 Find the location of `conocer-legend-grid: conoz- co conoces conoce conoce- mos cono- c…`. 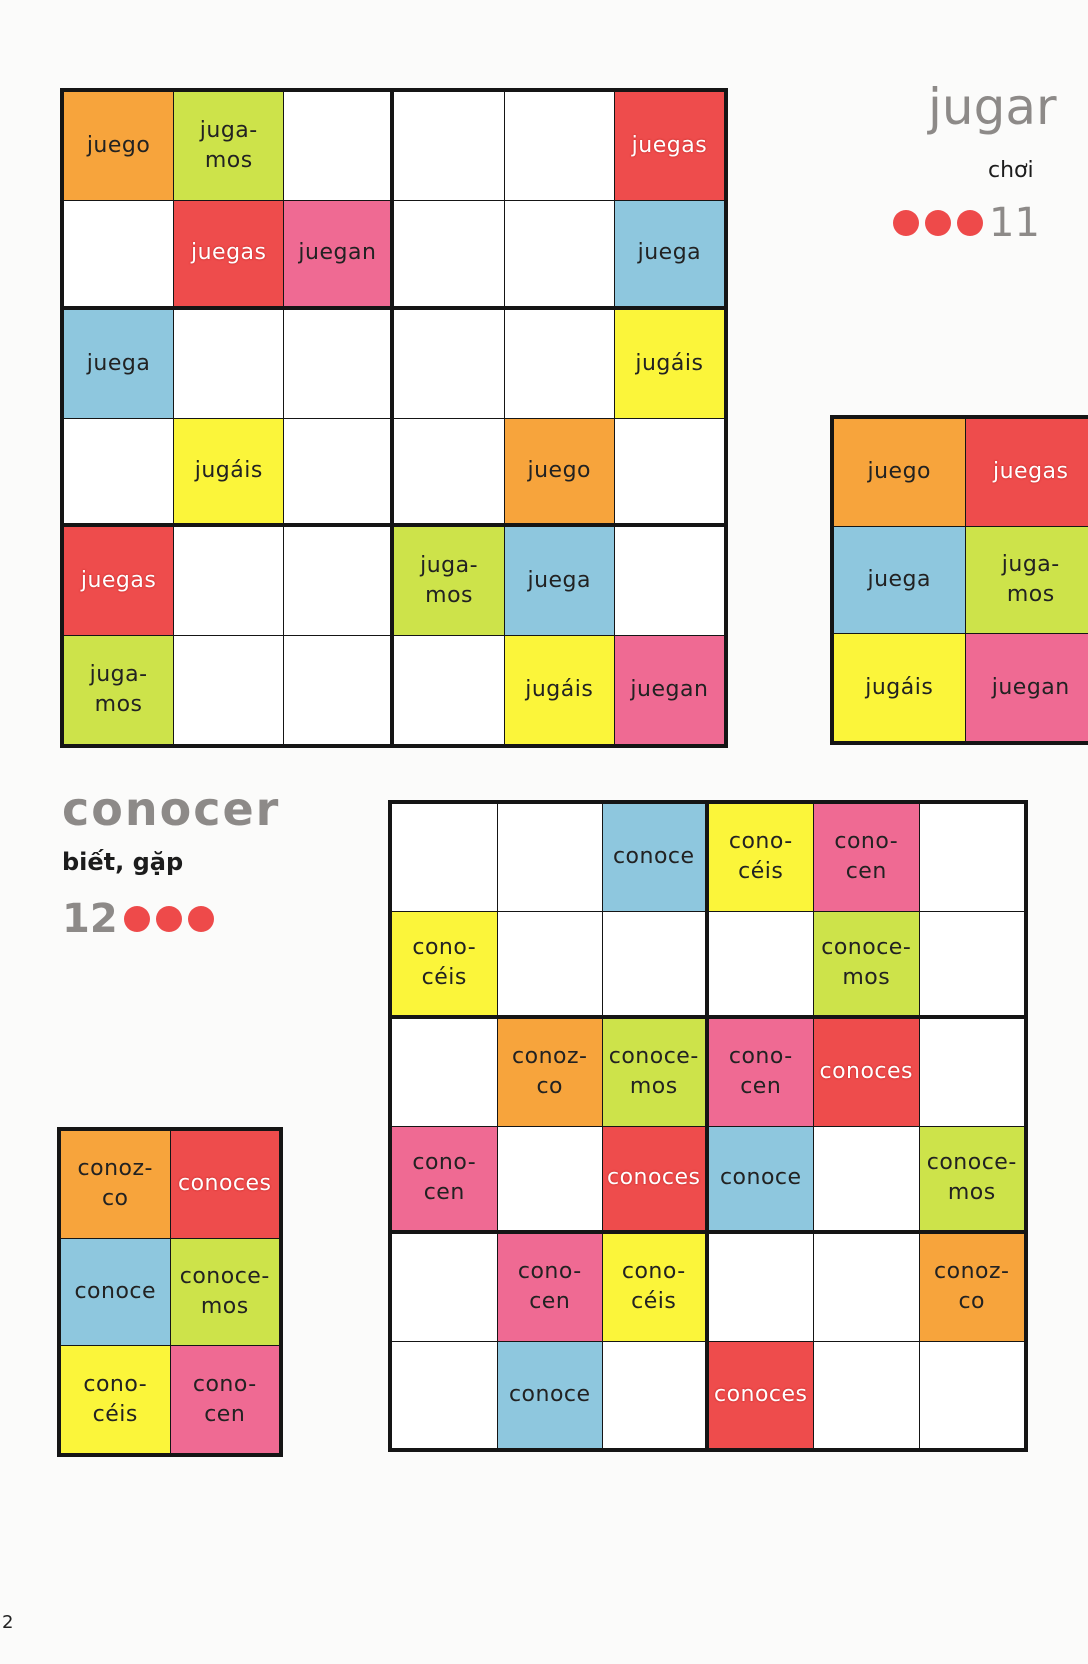

conocer-legend-grid: conoz- co conoces conoce conoce- mos cono- c… is located at coordinates (170, 1292).